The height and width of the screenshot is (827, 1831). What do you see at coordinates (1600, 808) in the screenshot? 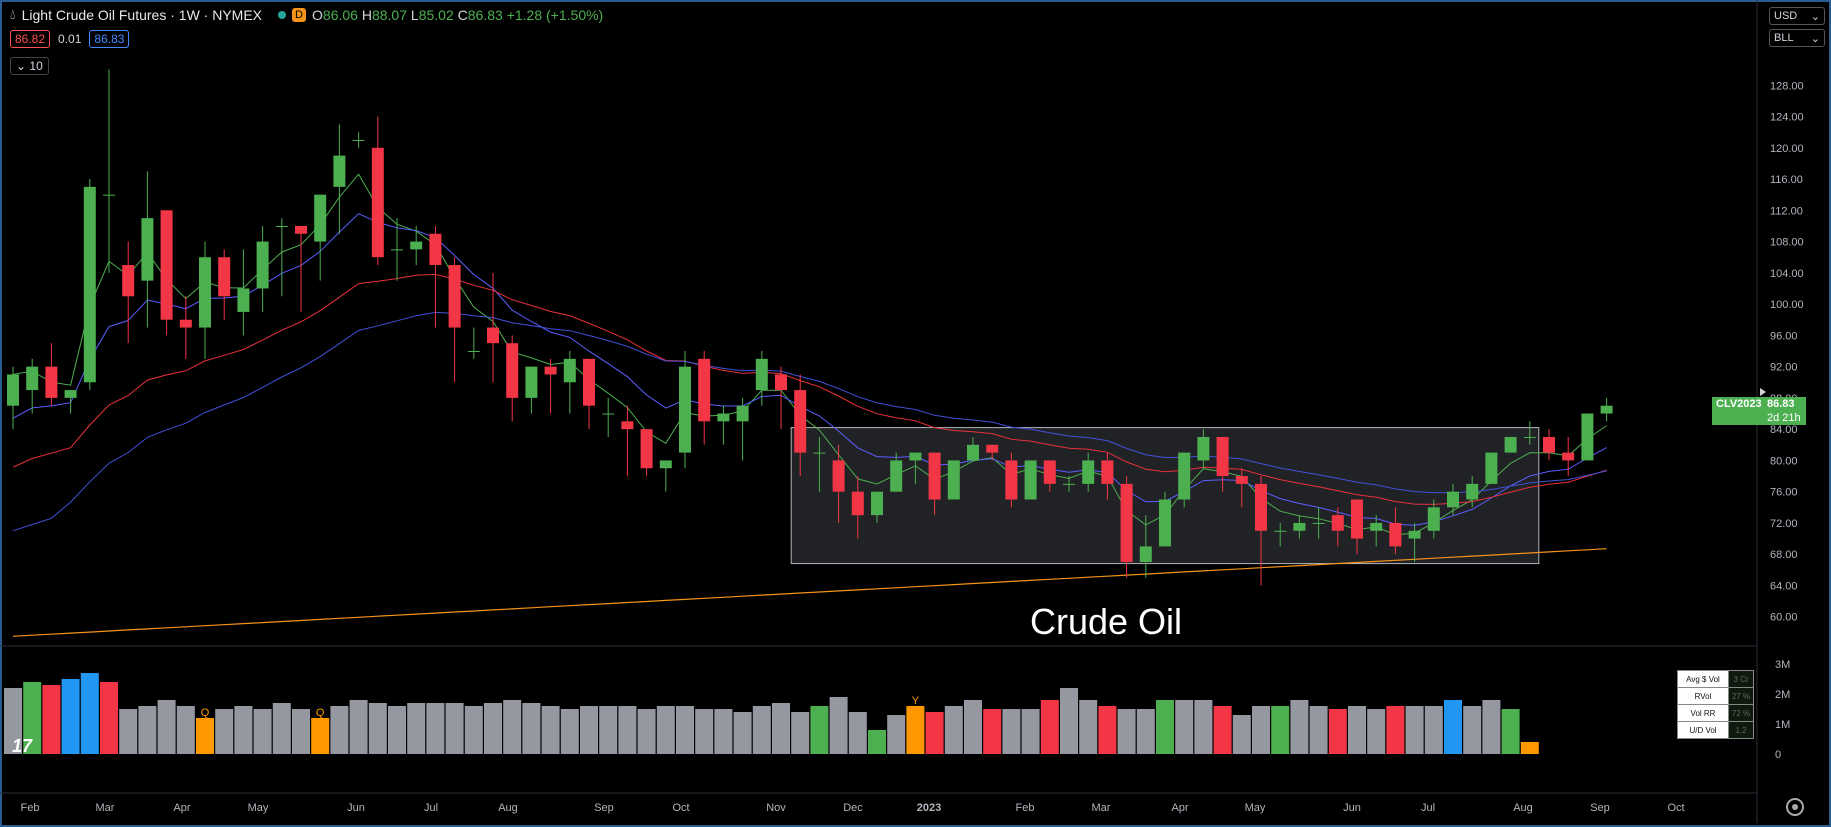
I see `x-tick-label: Sep` at bounding box center [1600, 808].